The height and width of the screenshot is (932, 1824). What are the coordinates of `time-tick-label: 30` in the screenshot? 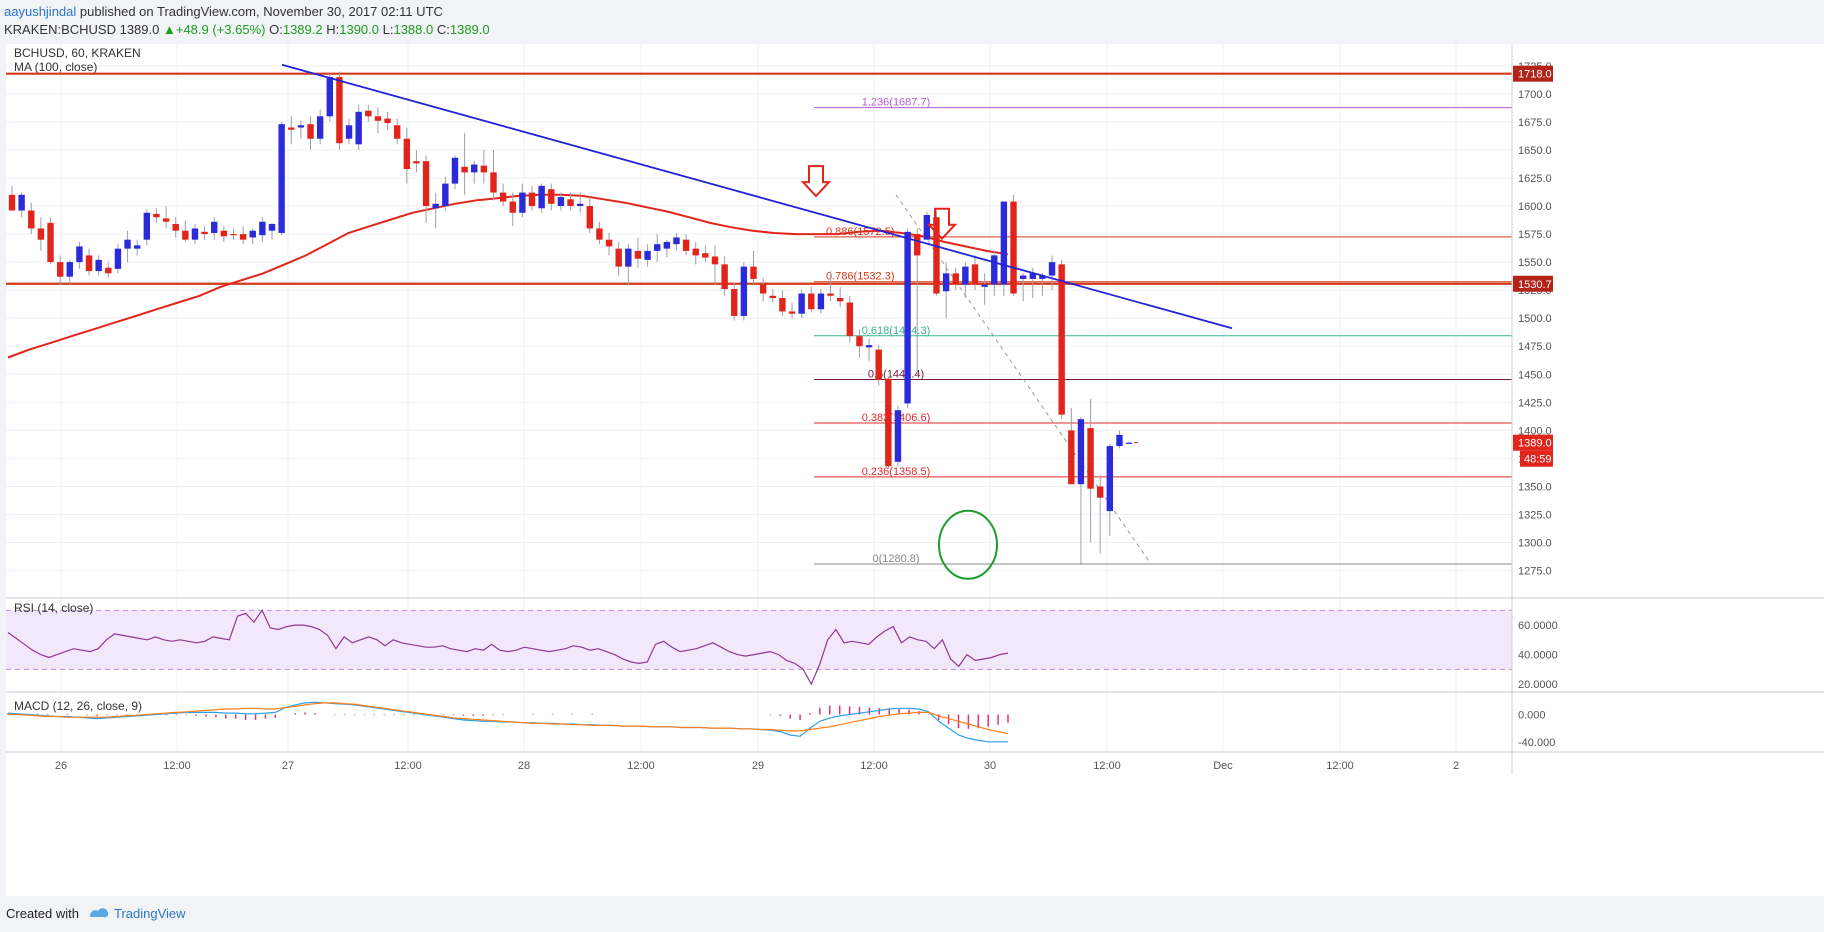 It's located at (990, 766).